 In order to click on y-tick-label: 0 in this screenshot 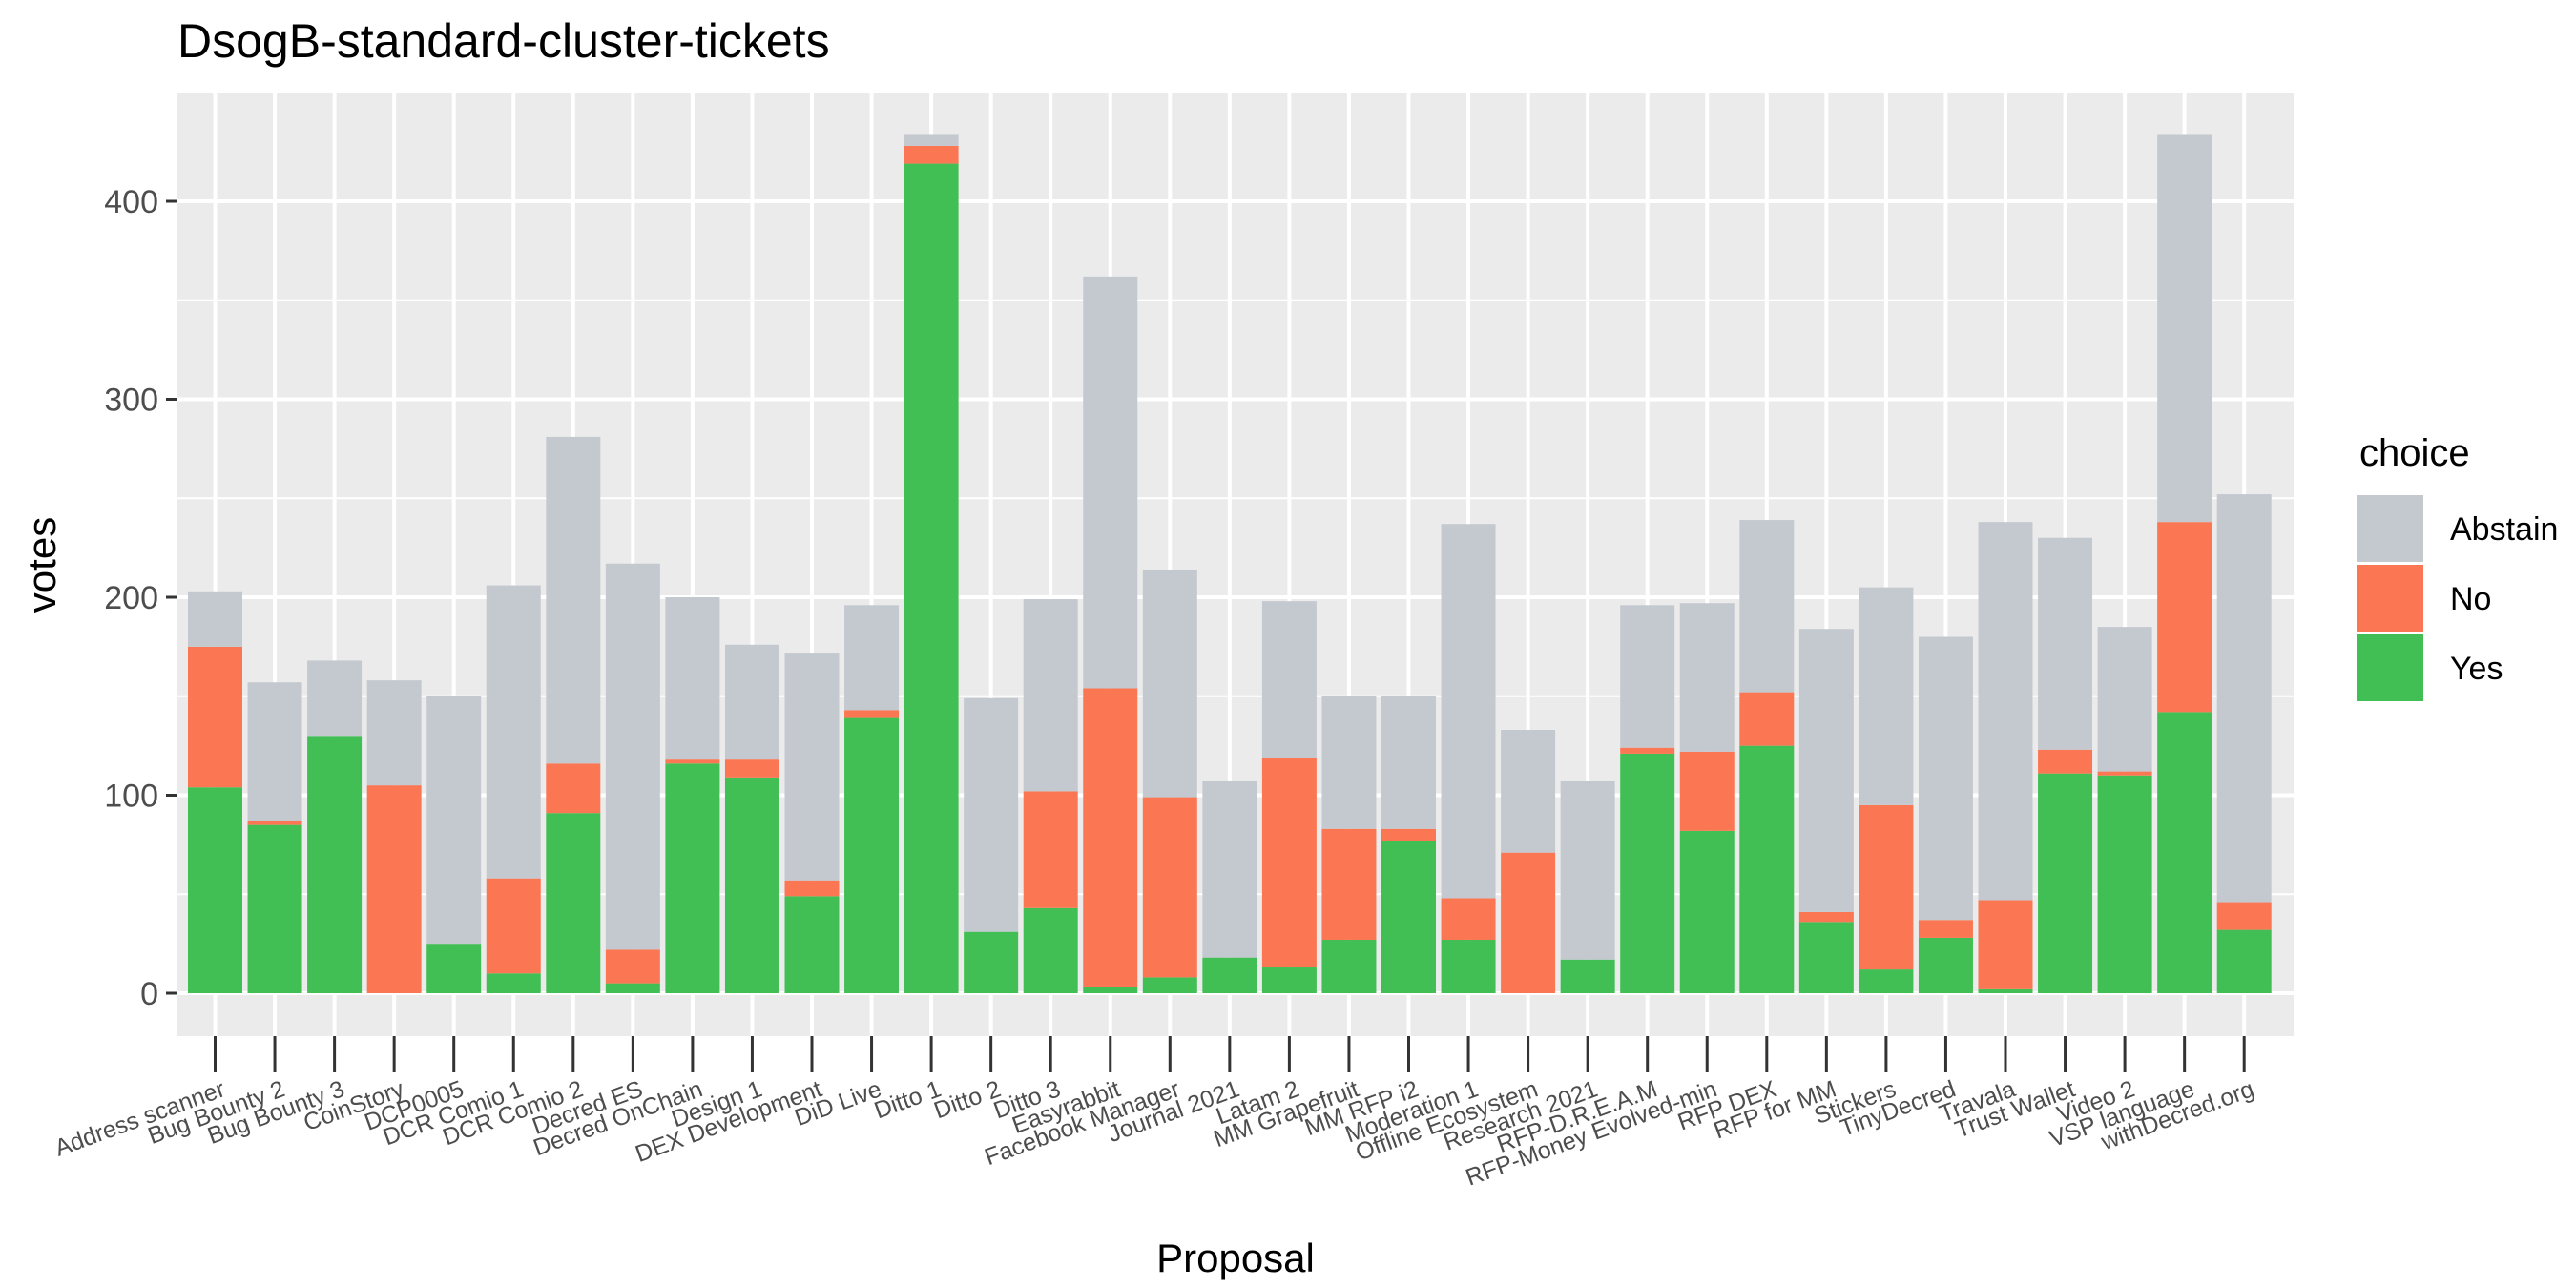, I will do `click(149, 994)`.